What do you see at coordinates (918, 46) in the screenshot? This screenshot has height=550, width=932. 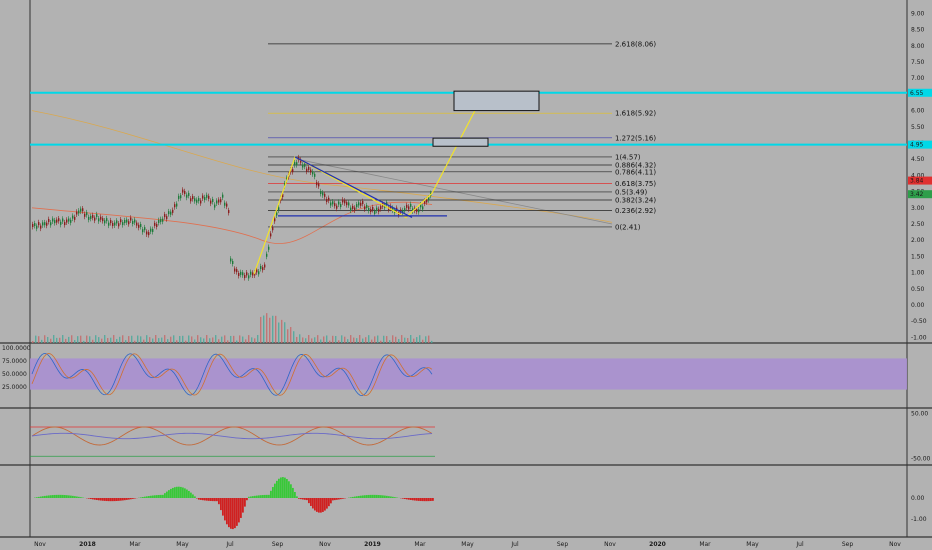 I see `price-tick-label: 8.00` at bounding box center [918, 46].